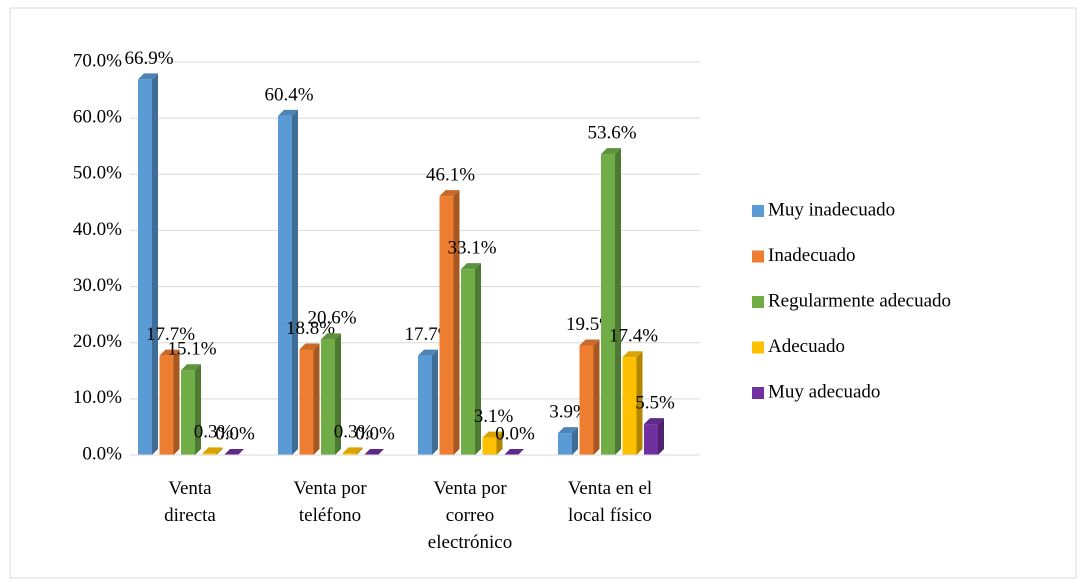 The height and width of the screenshot is (584, 1084). What do you see at coordinates (102, 453) in the screenshot?
I see `y-tick-label: 0.0%` at bounding box center [102, 453].